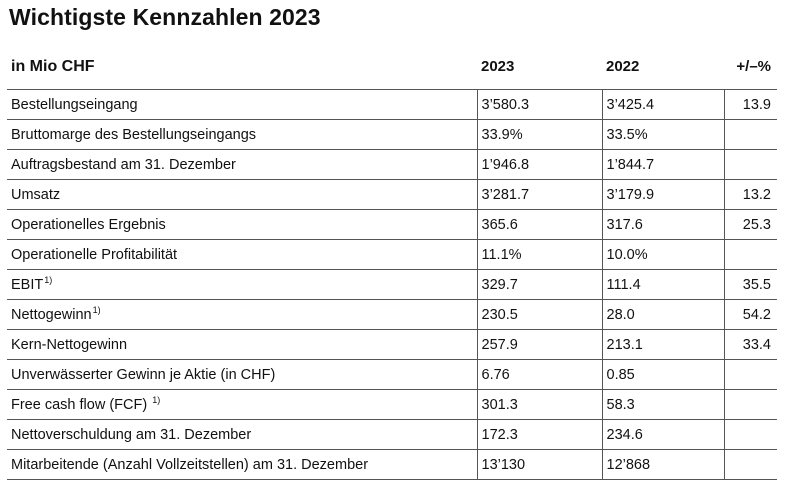 This screenshot has width=796, height=487. What do you see at coordinates (165, 17) in the screenshot?
I see `page-title: Wichtigste Kennzahlen 2023` at bounding box center [165, 17].